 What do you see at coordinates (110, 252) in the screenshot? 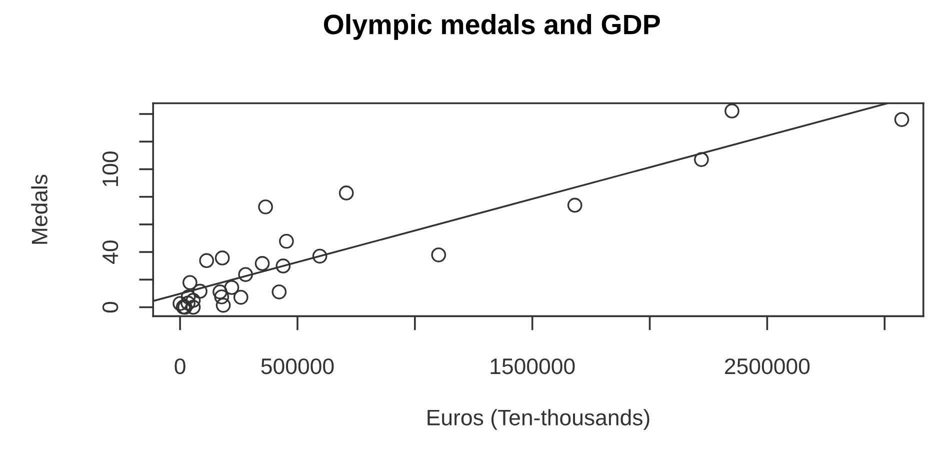
I see `y-tick-label: 40` at bounding box center [110, 252].